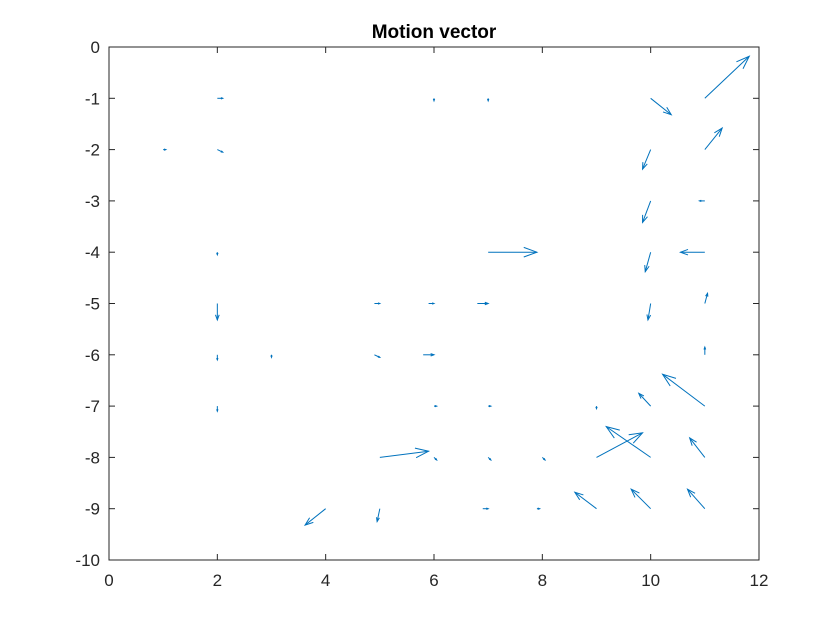 The width and height of the screenshot is (840, 630). I want to click on x-tick-label: 10, so click(650, 580).